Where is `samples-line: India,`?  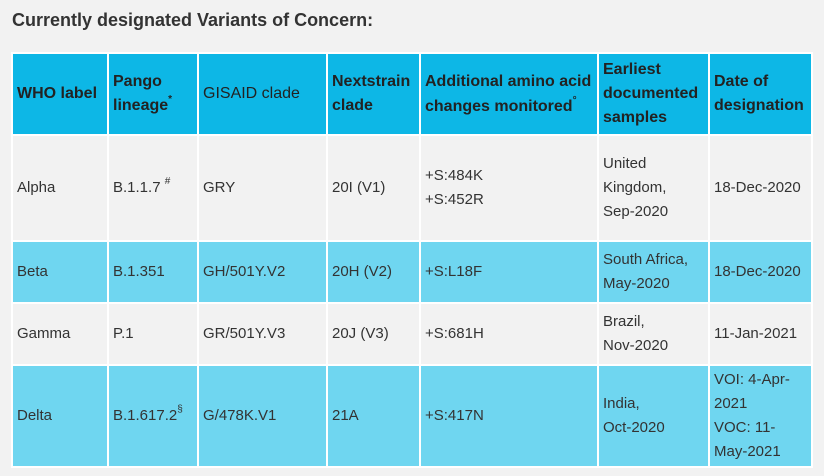 samples-line: India, is located at coordinates (621, 403).